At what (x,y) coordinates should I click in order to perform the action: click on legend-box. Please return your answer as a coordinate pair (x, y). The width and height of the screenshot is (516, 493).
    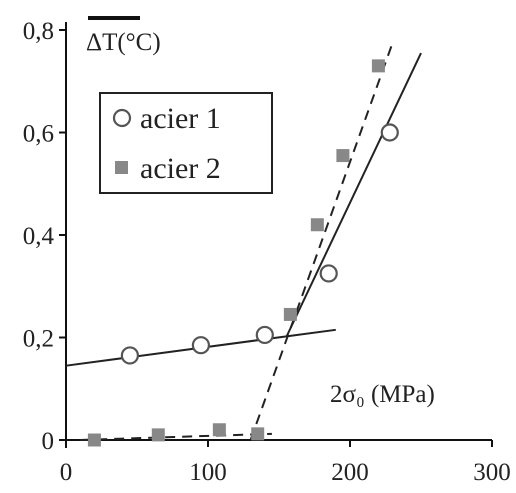
    Looking at the image, I should click on (186, 143).